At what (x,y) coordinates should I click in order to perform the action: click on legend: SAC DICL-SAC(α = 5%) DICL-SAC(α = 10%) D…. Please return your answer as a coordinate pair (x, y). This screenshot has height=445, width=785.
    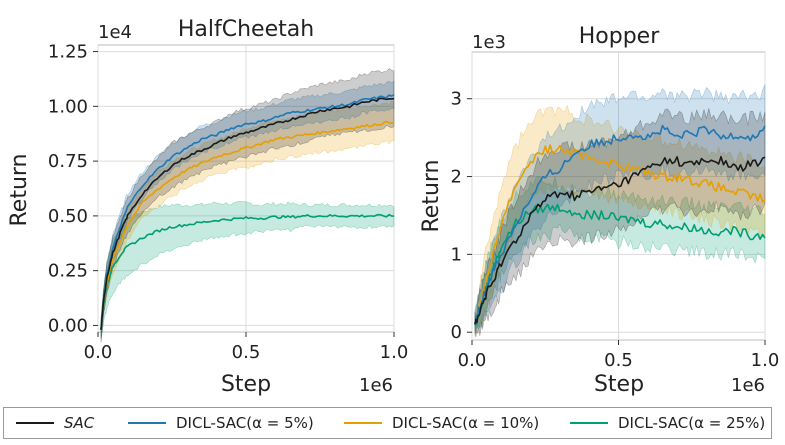
    Looking at the image, I should click on (387, 423).